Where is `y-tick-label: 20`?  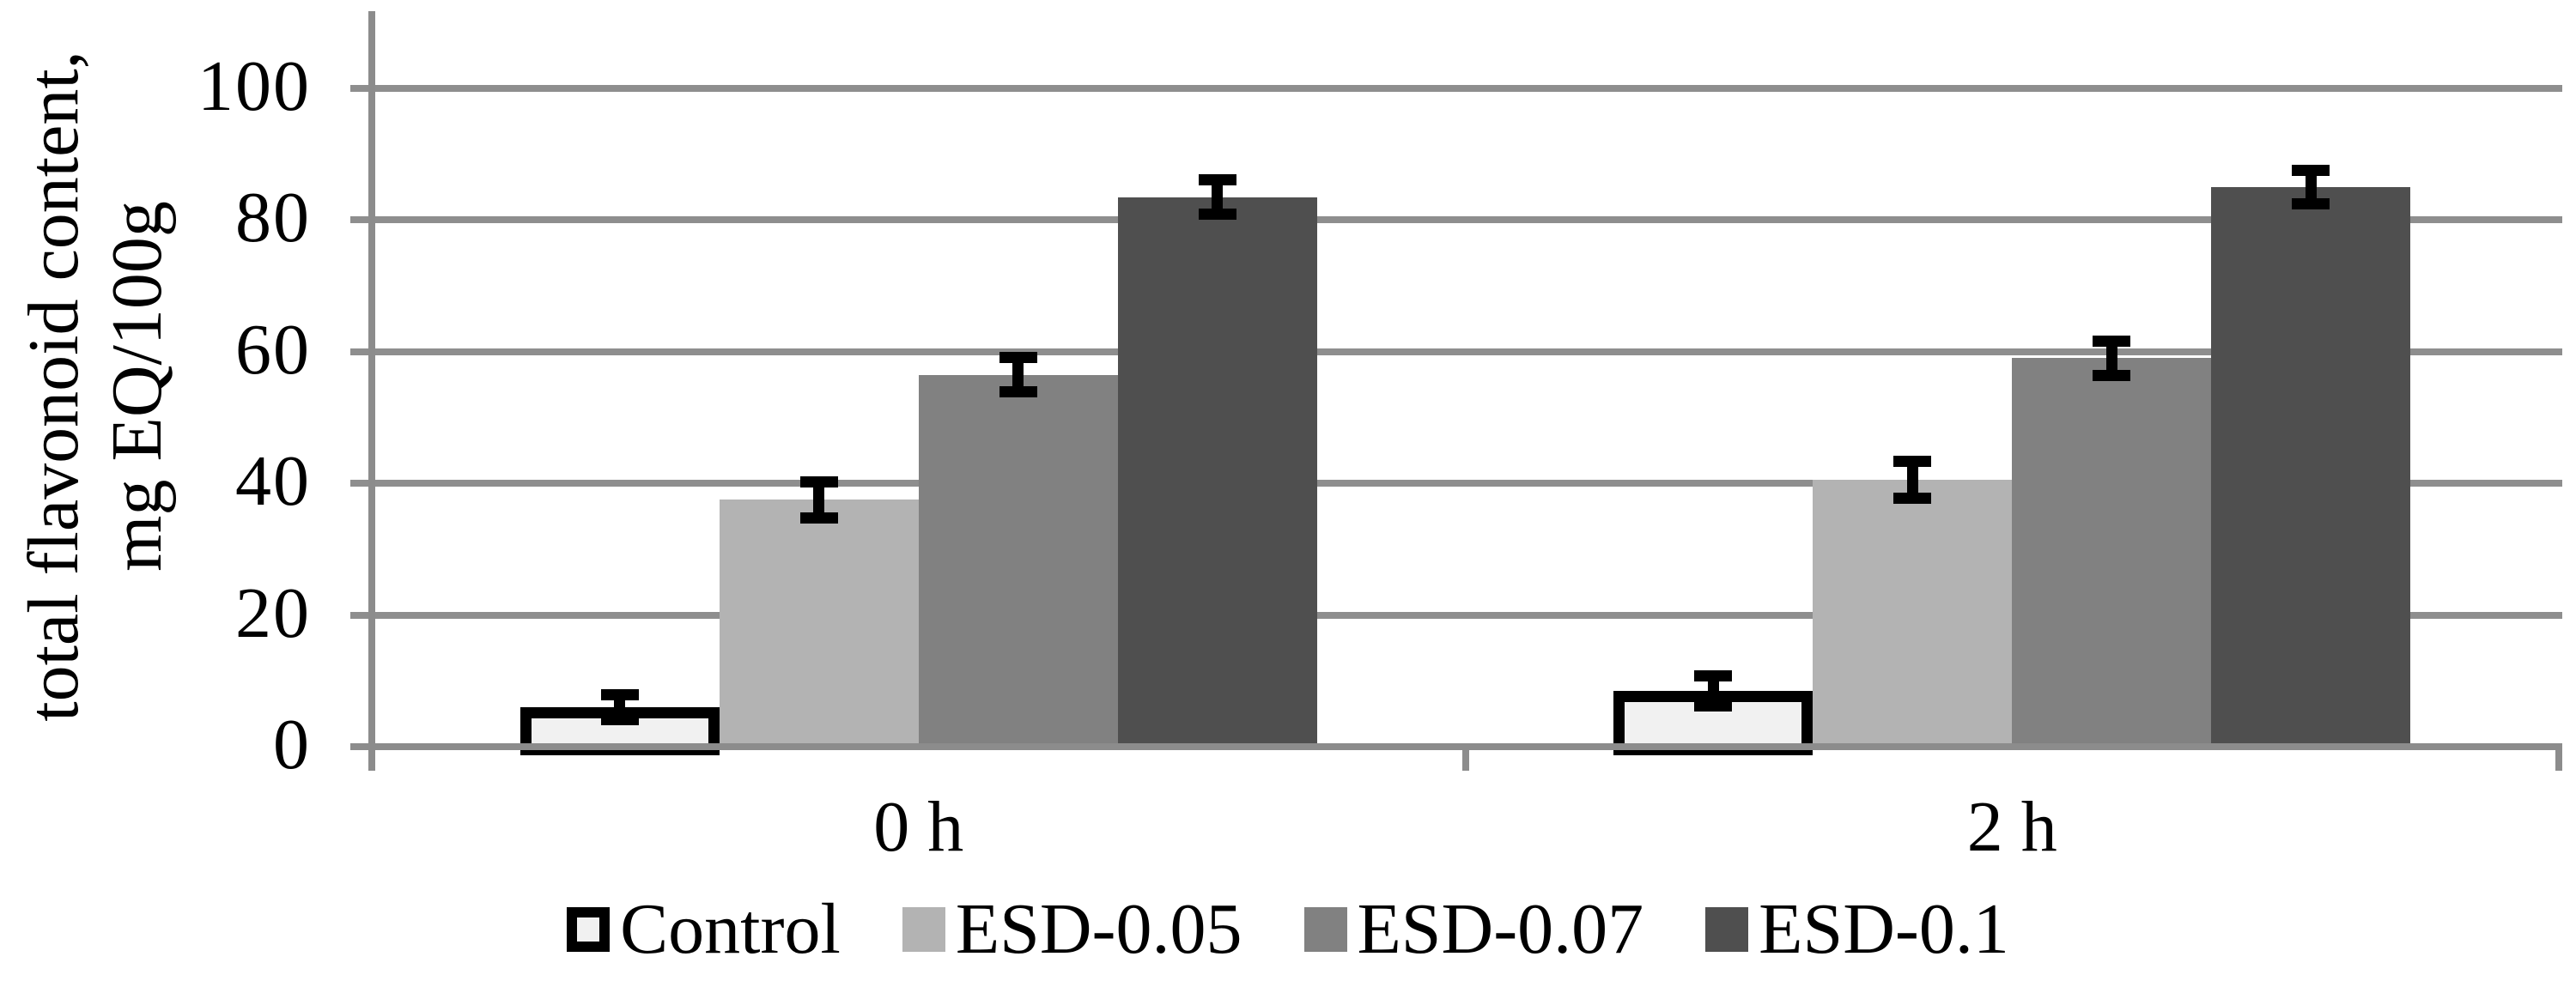 y-tick-label: 20 is located at coordinates (273, 612).